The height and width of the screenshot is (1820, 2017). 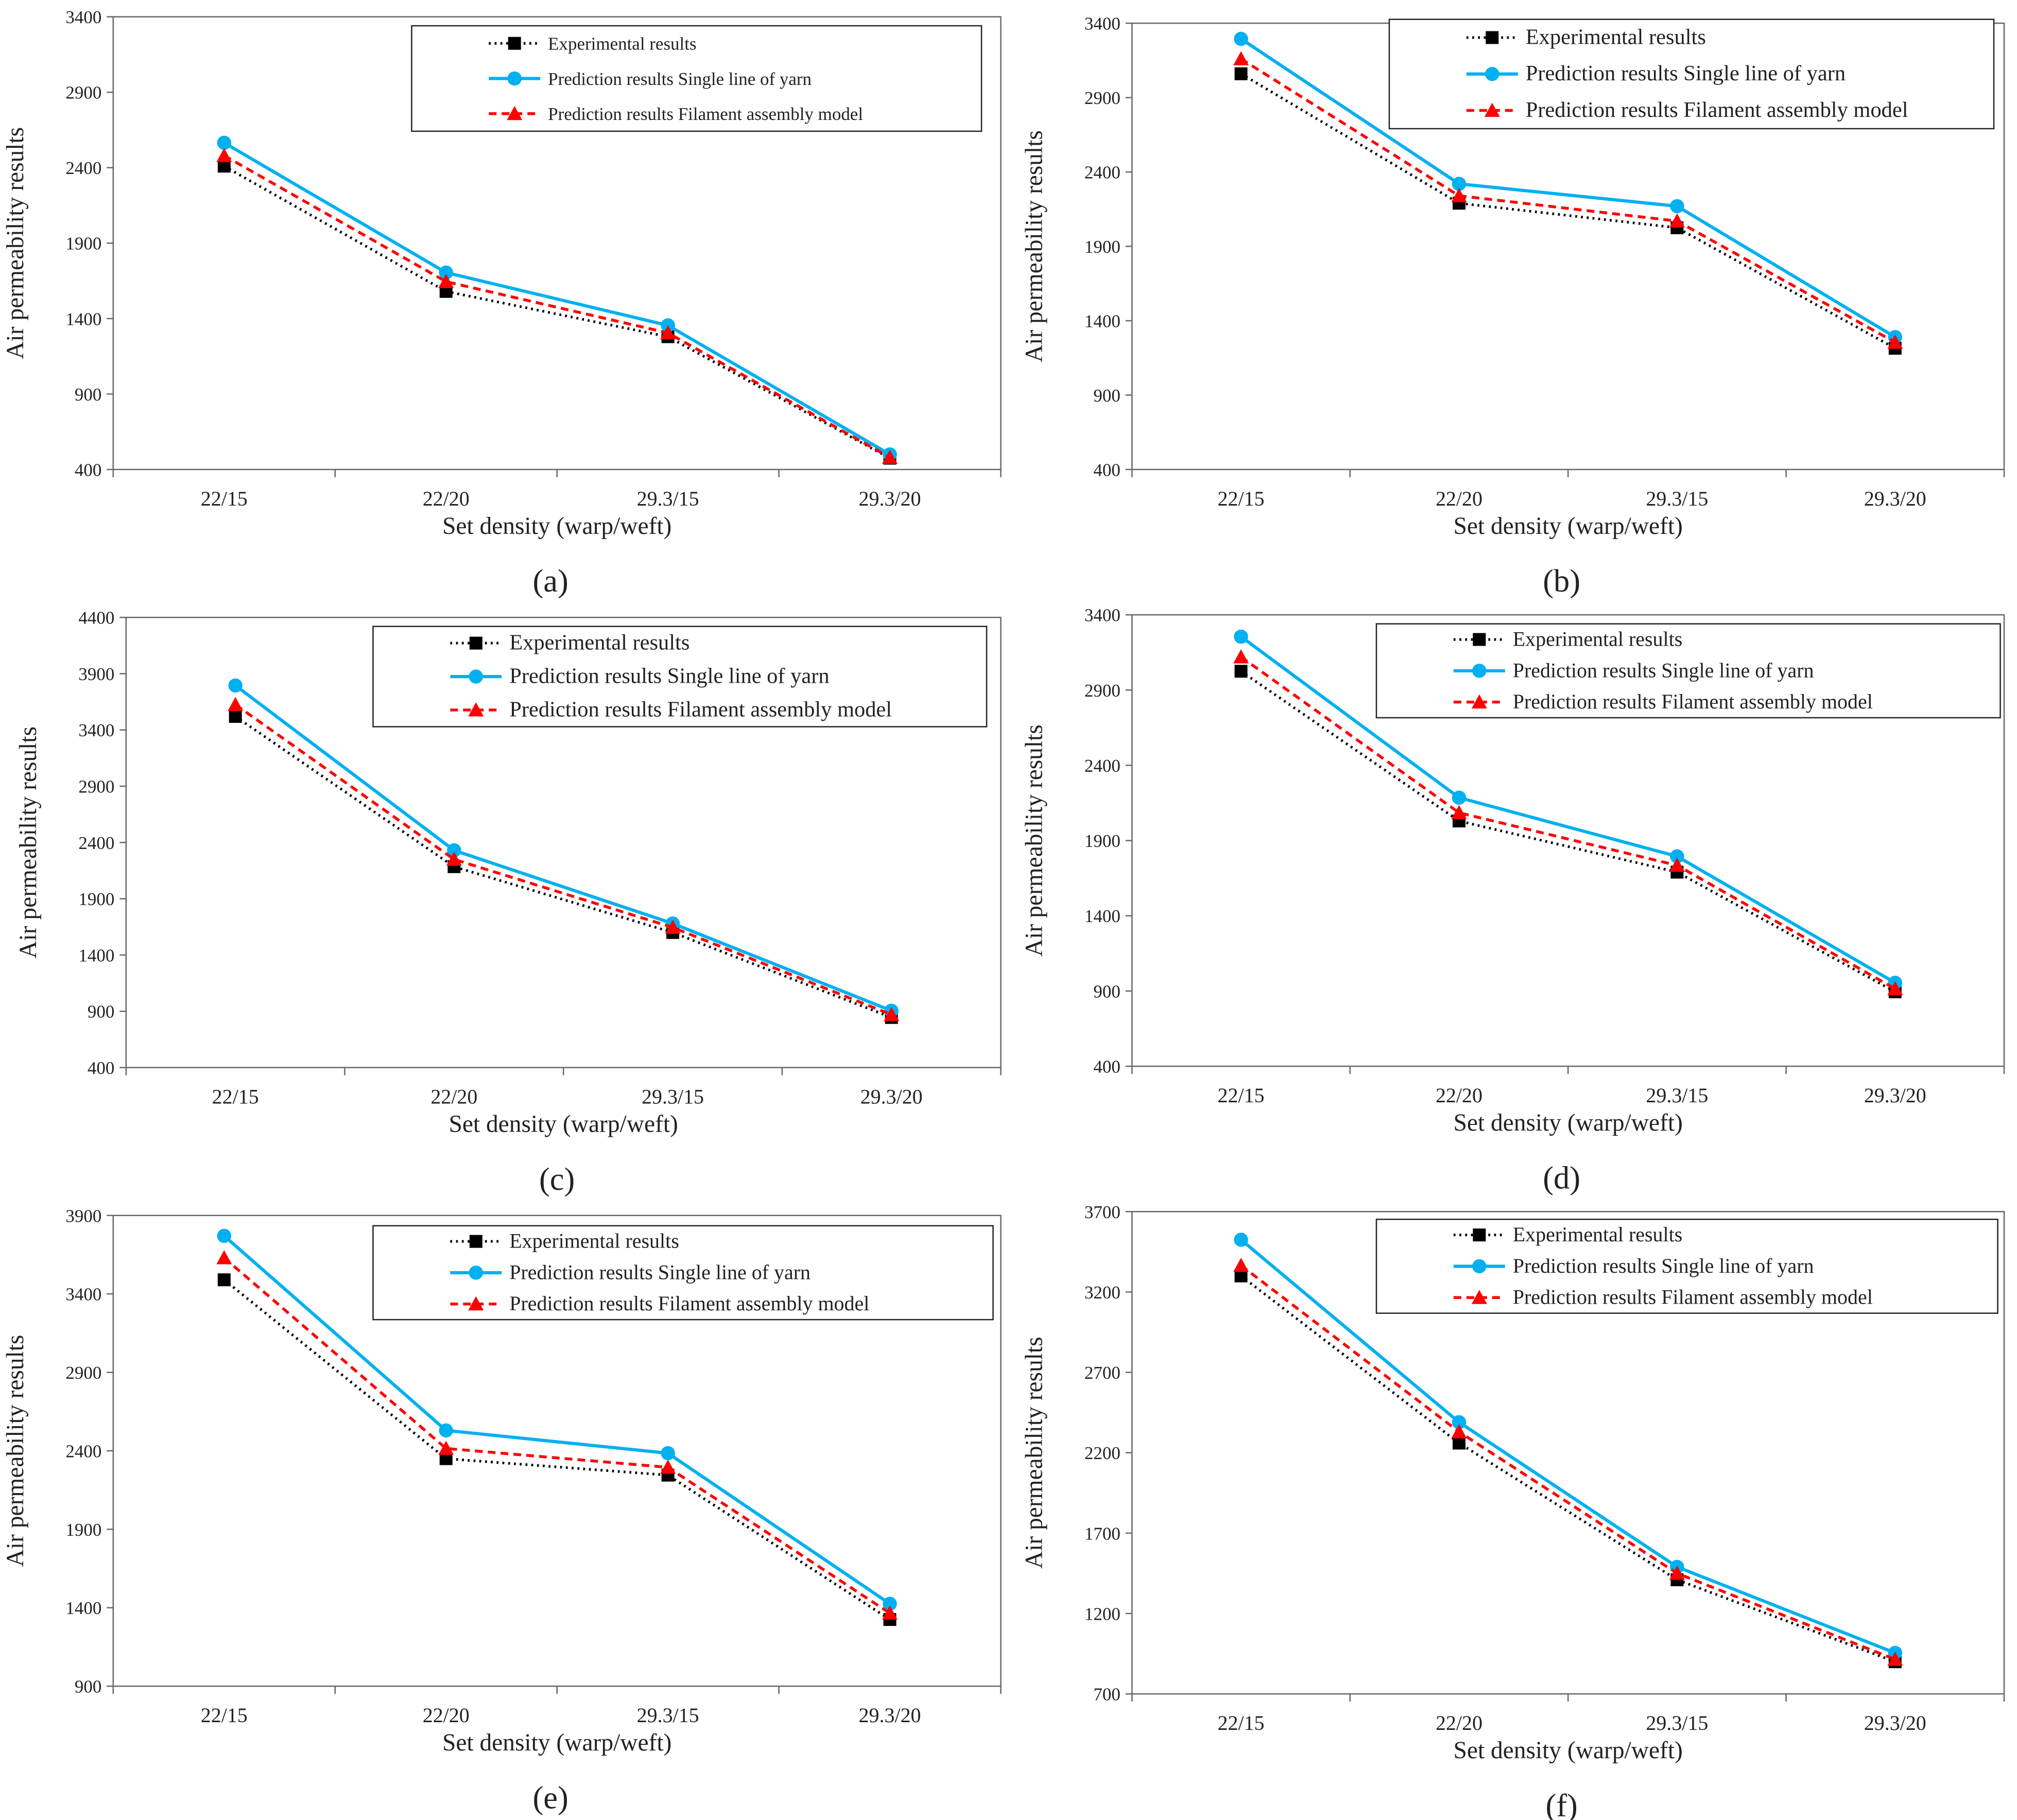 I want to click on y-tick-label: 900, so click(x=1106, y=396).